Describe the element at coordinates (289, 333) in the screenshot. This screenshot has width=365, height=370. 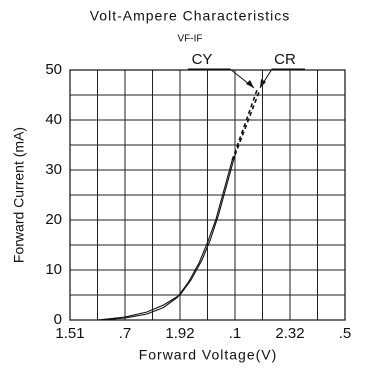
I see `x-tick-label: 2.32` at that location.